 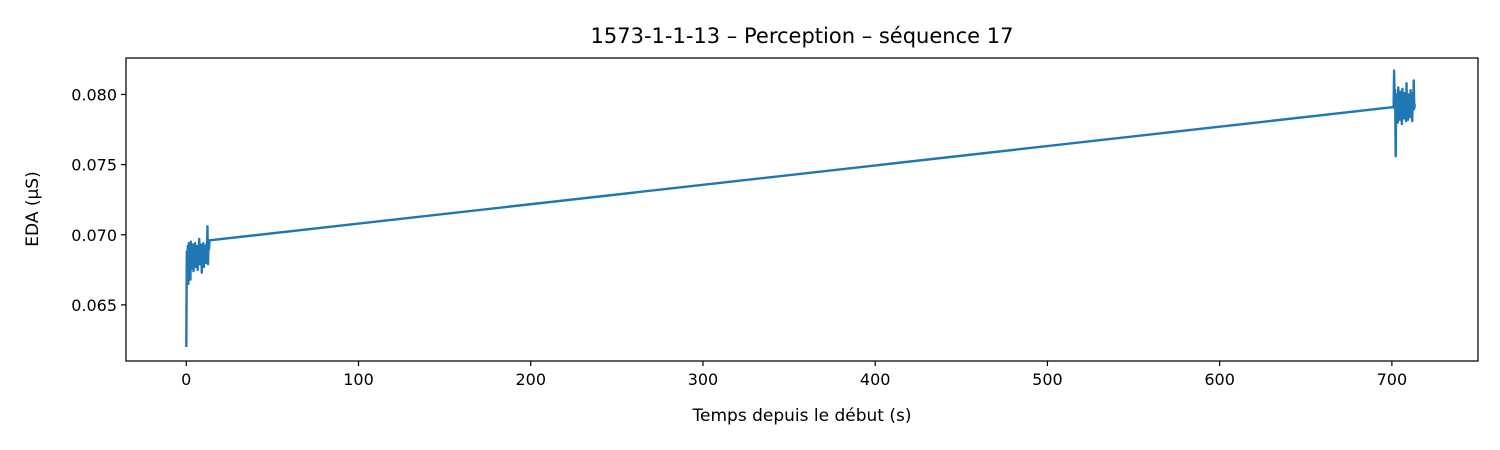 What do you see at coordinates (94, 94) in the screenshot?
I see `y-tick-label: 0.080` at bounding box center [94, 94].